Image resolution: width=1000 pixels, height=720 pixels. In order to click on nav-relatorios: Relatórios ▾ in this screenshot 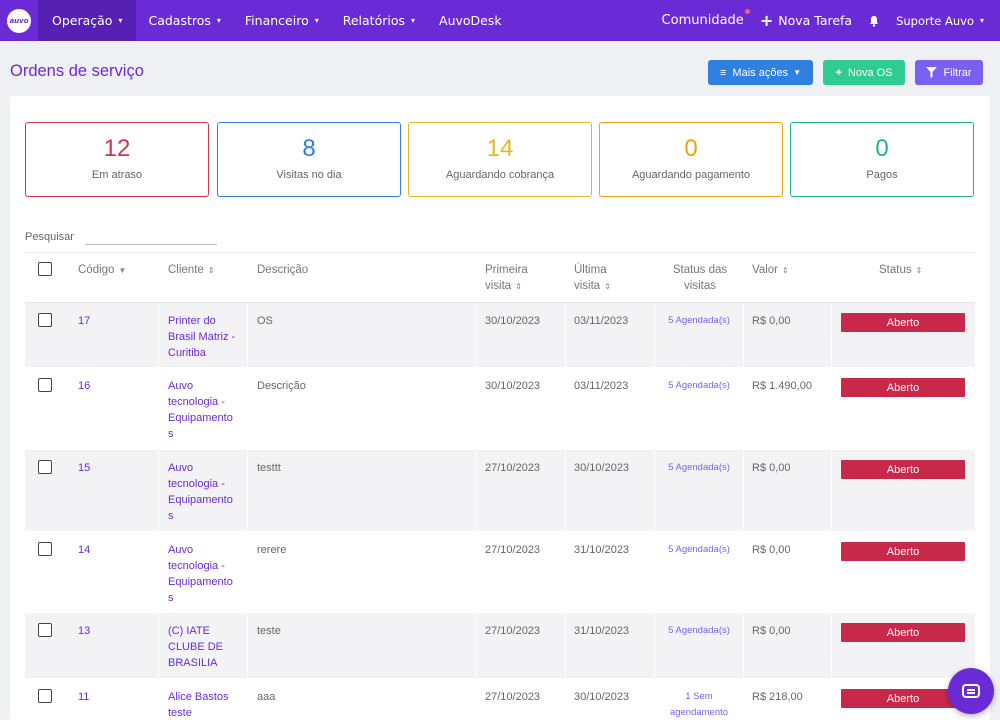, I will do `click(379, 20)`.